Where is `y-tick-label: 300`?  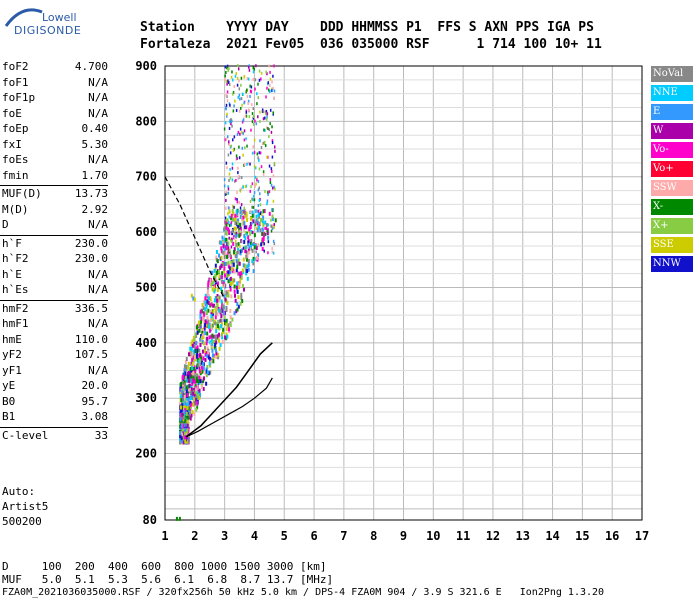 y-tick-label: 300 is located at coordinates (146, 398).